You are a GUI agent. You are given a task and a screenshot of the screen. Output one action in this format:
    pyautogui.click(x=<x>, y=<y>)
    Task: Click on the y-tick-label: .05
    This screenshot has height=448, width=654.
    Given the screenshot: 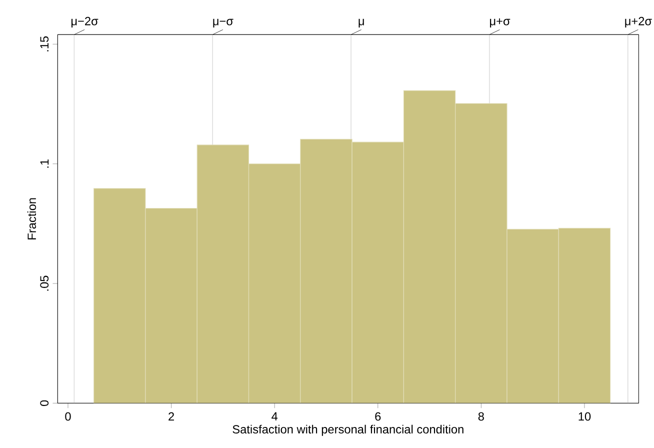 What is the action you would take?
    pyautogui.click(x=44, y=283)
    